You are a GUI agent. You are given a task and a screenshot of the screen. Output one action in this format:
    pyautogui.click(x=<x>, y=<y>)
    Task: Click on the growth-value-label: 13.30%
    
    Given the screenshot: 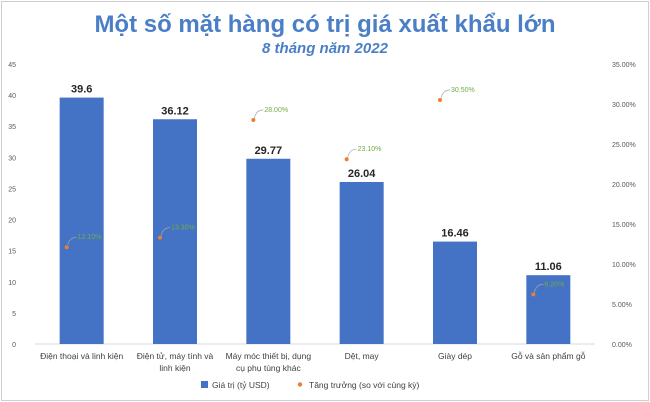 What is the action you would take?
    pyautogui.click(x=183, y=228)
    